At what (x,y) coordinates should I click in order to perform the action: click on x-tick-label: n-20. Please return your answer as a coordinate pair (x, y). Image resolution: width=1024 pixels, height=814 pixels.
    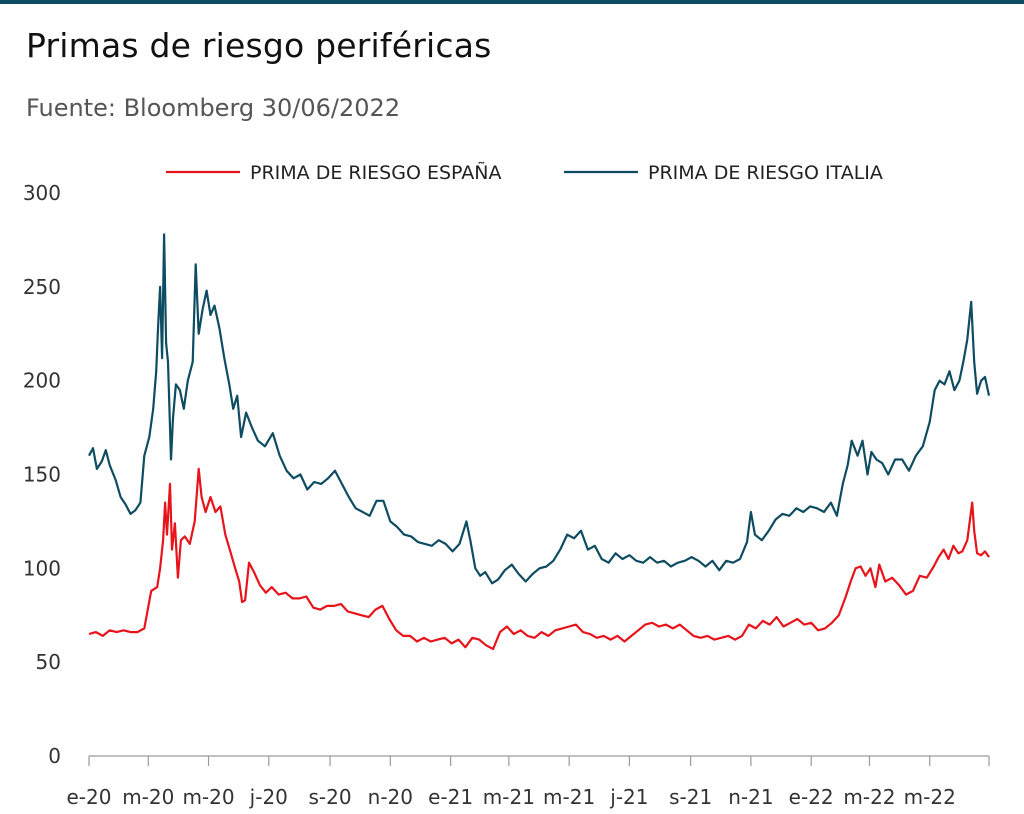
    Looking at the image, I should click on (390, 797).